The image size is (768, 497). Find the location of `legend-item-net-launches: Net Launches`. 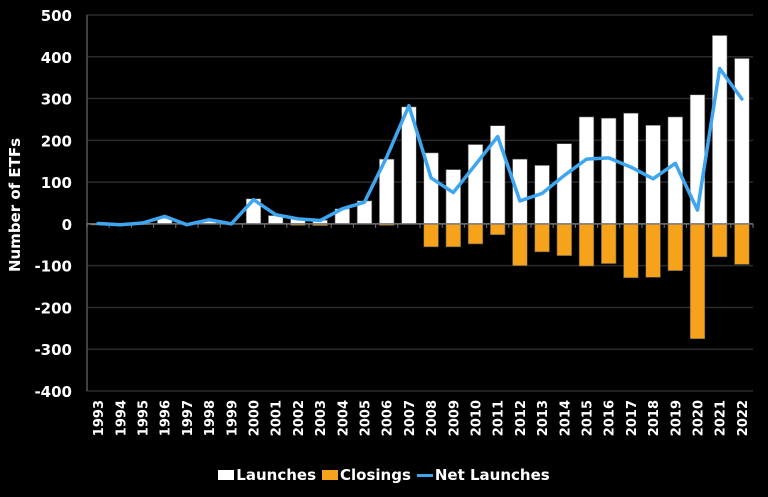

legend-item-net-launches: Net Launches is located at coordinates (483, 475).